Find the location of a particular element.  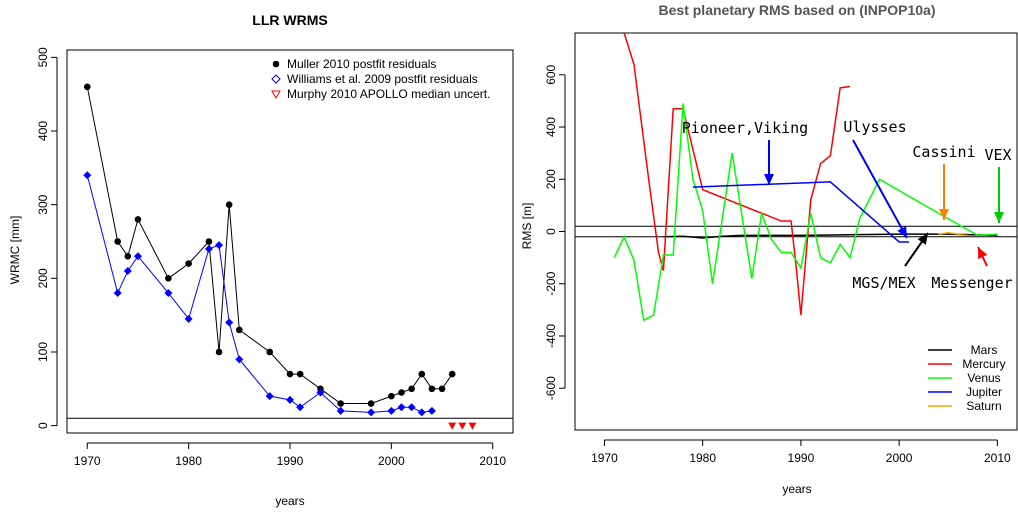

right-x-tick-label: 1990 is located at coordinates (801, 458).